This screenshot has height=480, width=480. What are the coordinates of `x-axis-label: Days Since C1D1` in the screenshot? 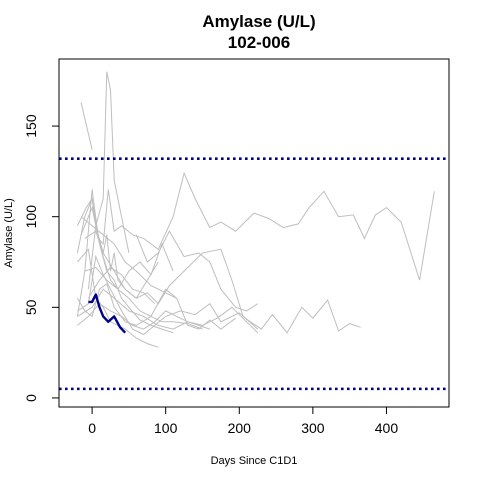 It's located at (254, 461).